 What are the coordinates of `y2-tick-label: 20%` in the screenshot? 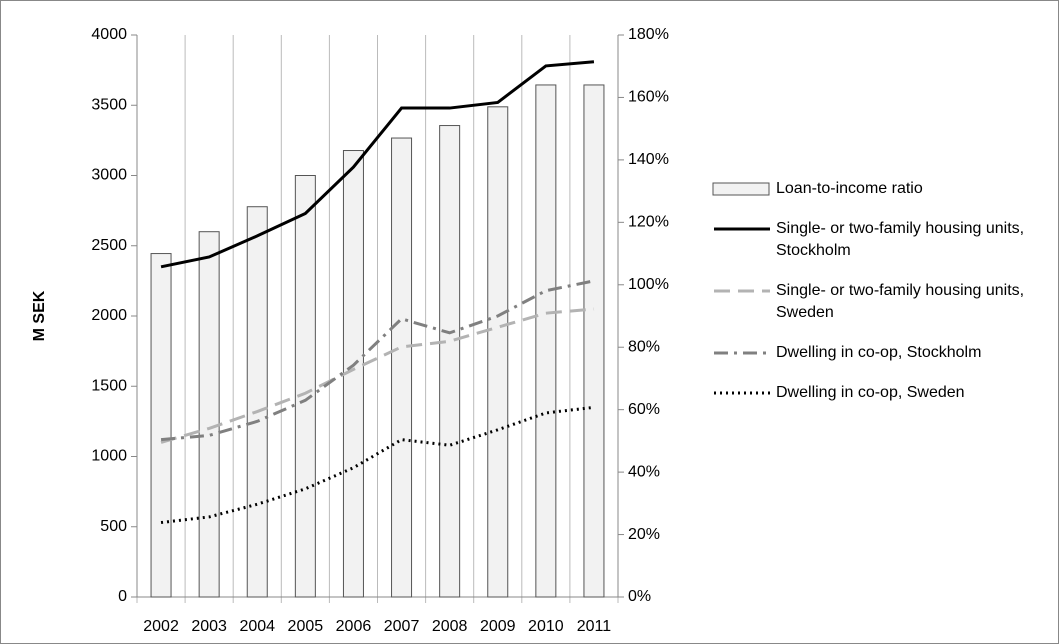 It's located at (644, 534).